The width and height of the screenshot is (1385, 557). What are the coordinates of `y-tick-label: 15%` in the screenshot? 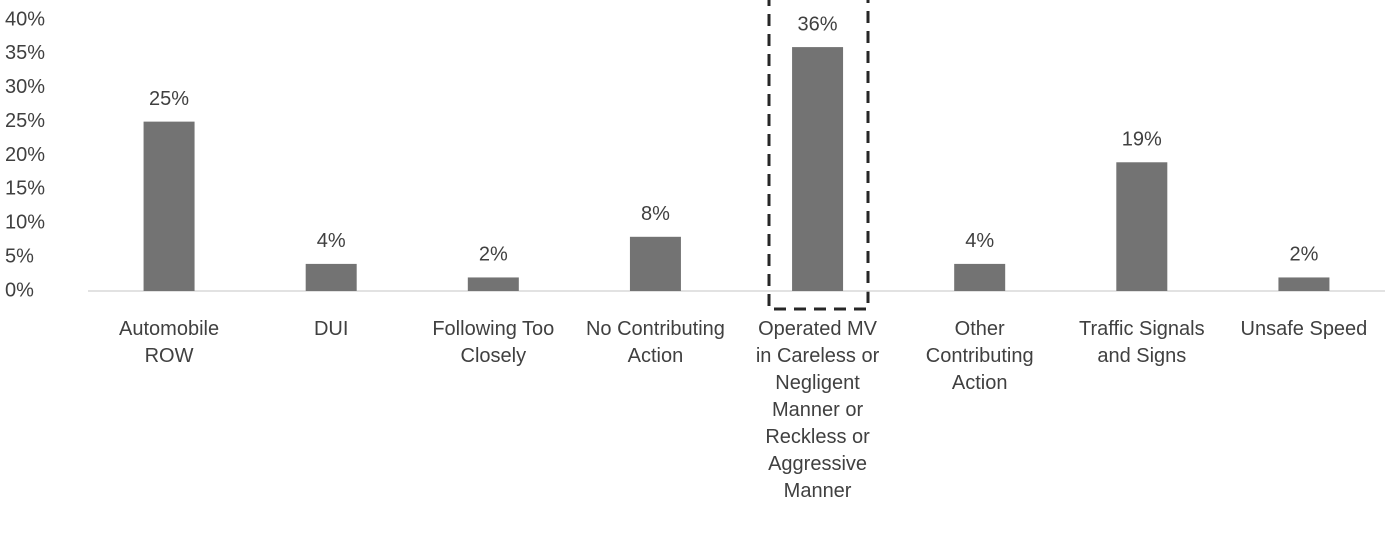 It's located at (25, 189).